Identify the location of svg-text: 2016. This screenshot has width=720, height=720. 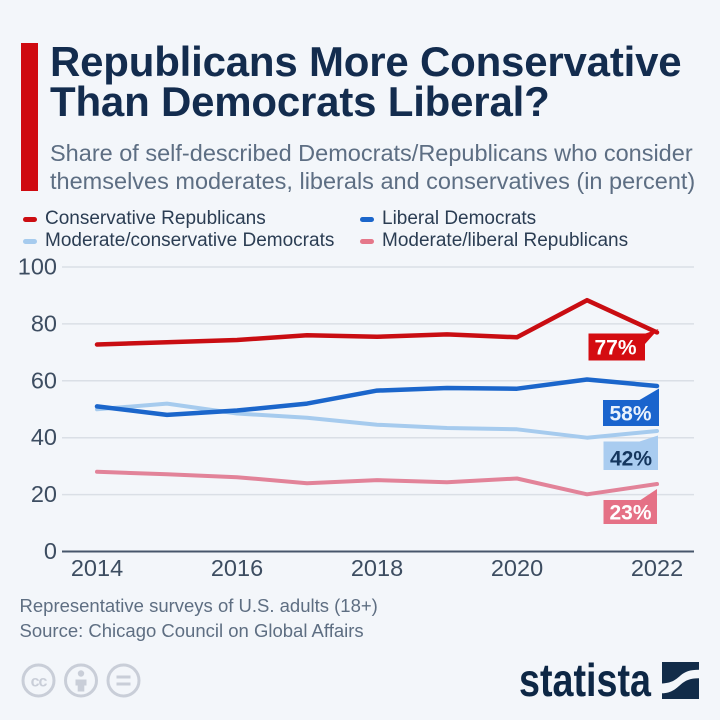
(237, 568).